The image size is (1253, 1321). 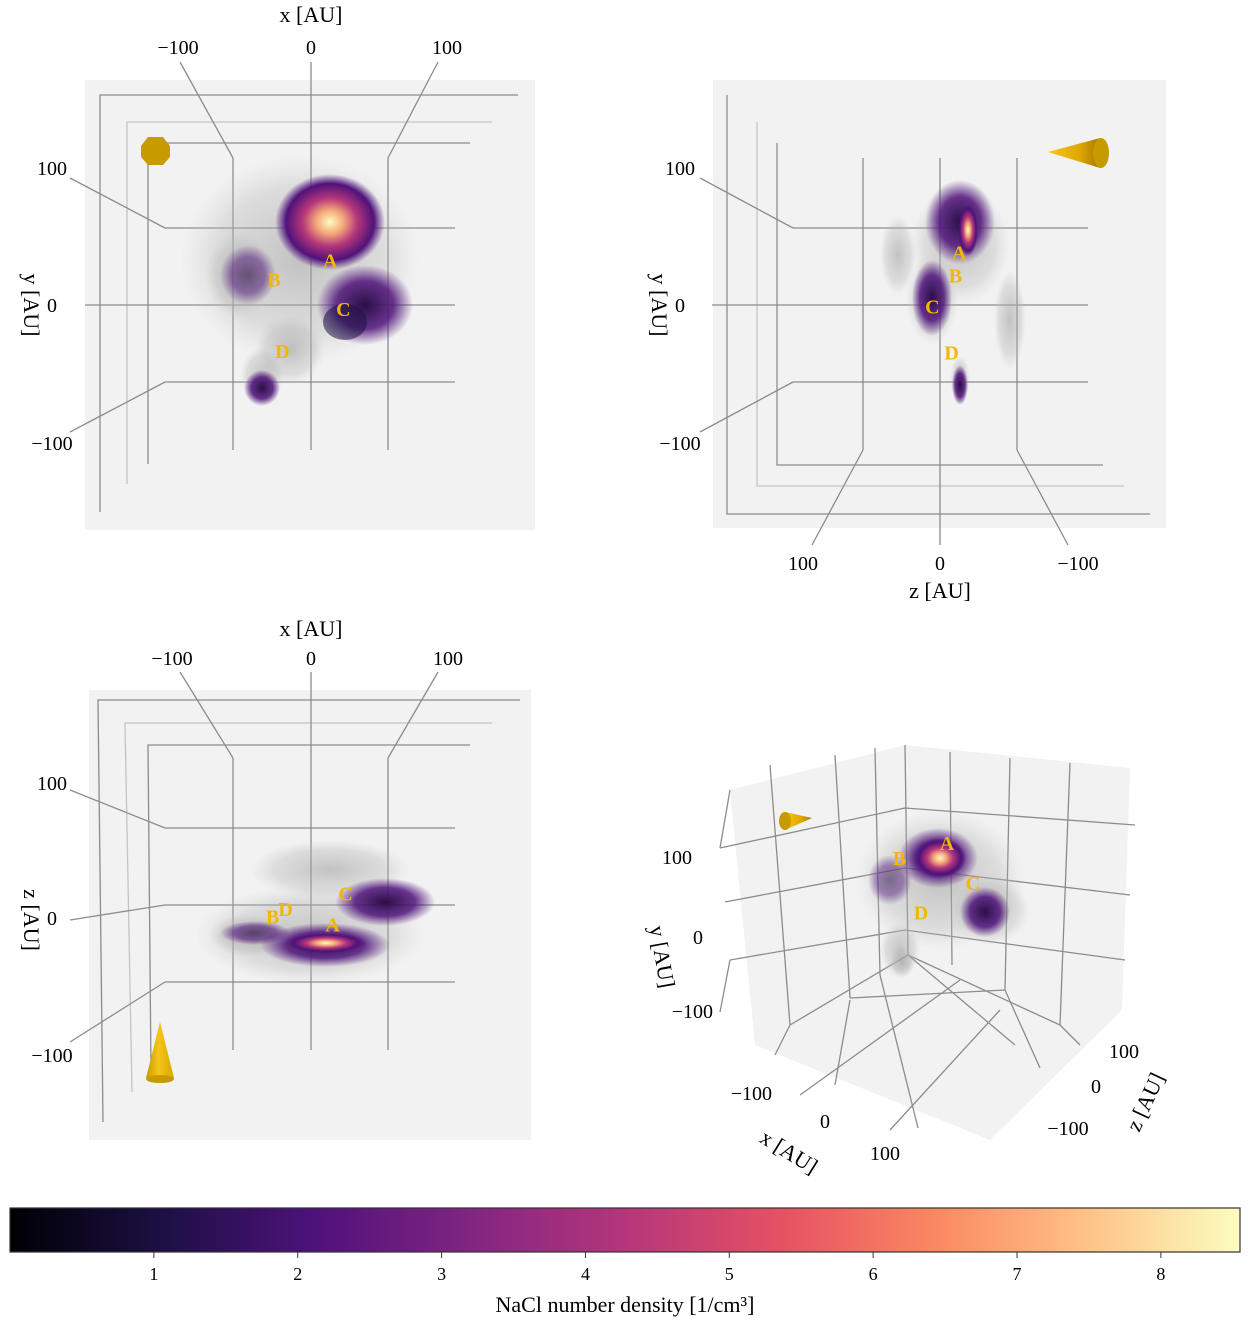 What do you see at coordinates (663, 957) in the screenshot?
I see `3d-y-axis-label: y [AU]` at bounding box center [663, 957].